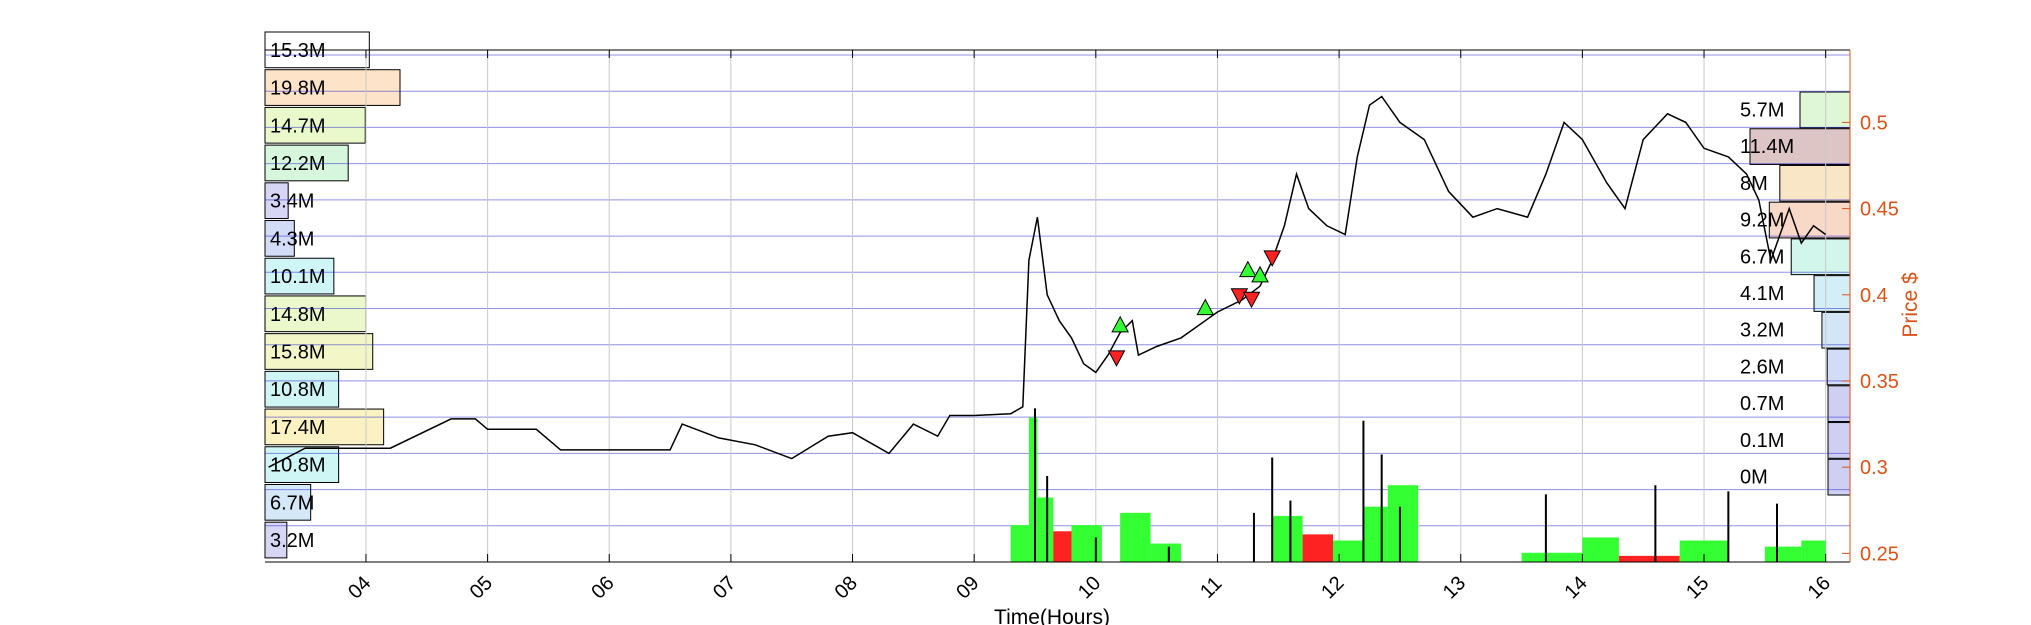 Image resolution: width=2031 pixels, height=625 pixels. I want to click on x-tick-label: 06, so click(602, 587).